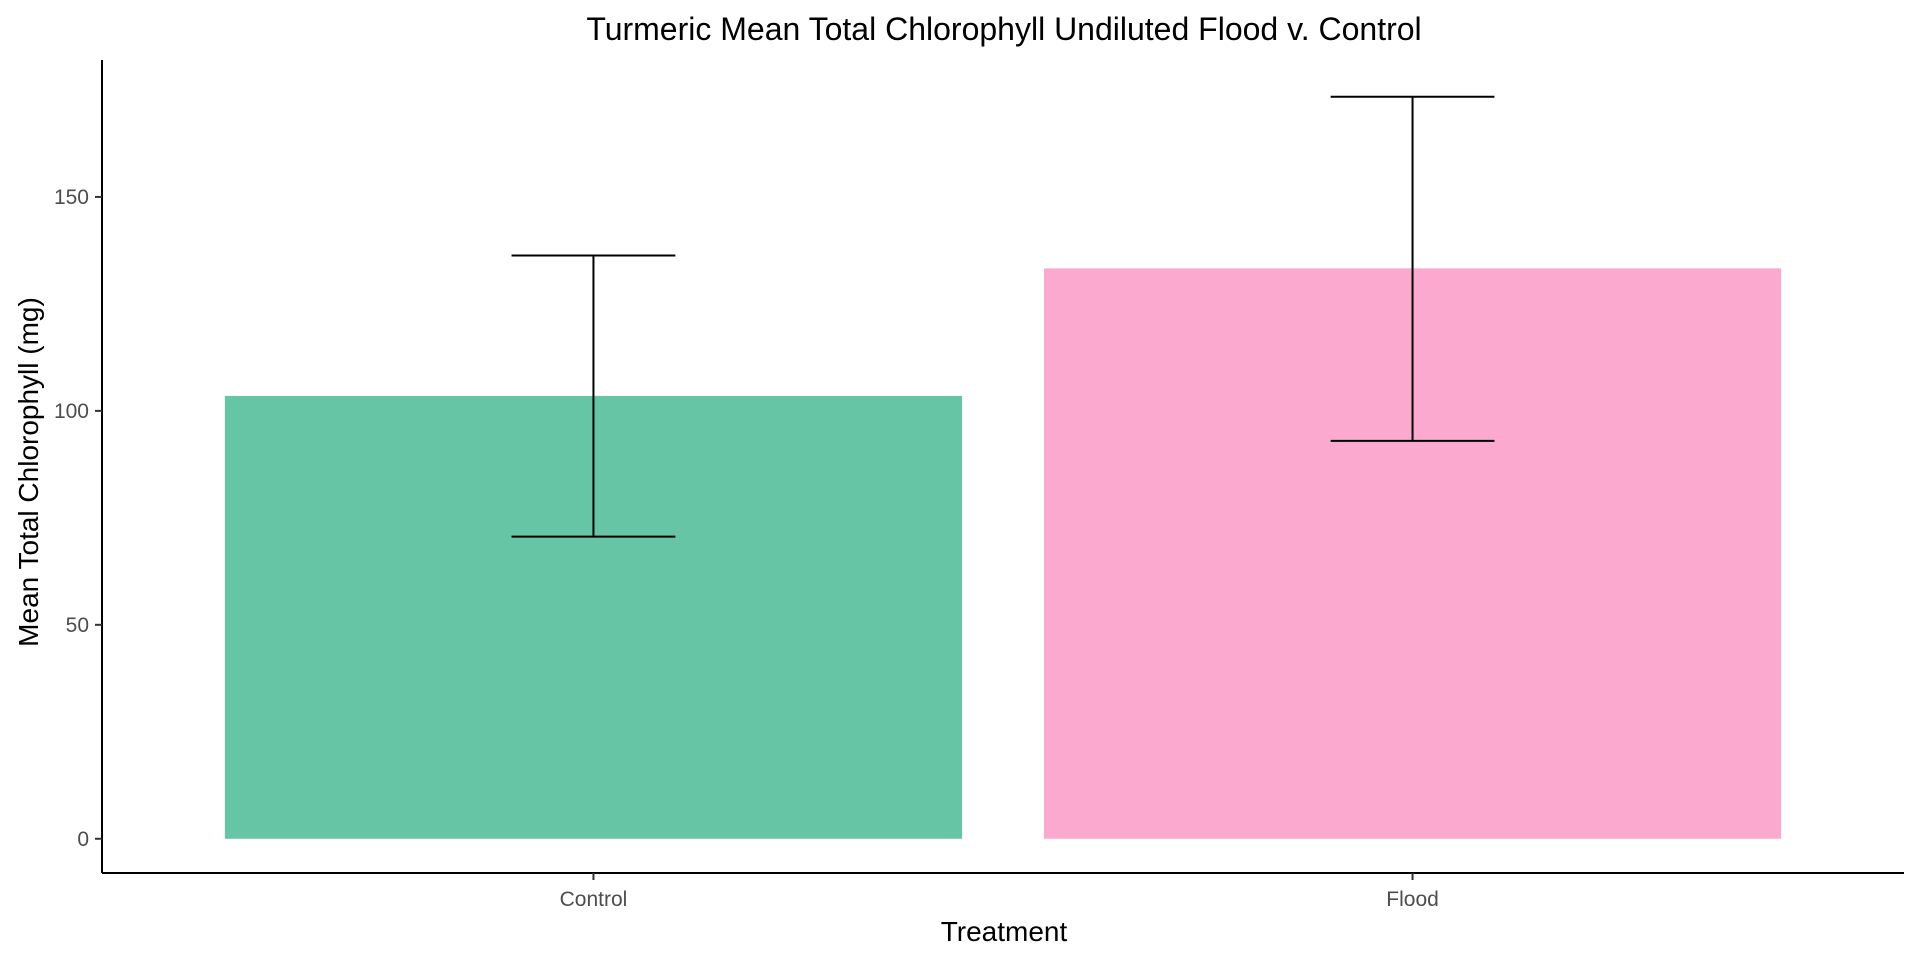  I want to click on y-tick-label: 150, so click(71, 197).